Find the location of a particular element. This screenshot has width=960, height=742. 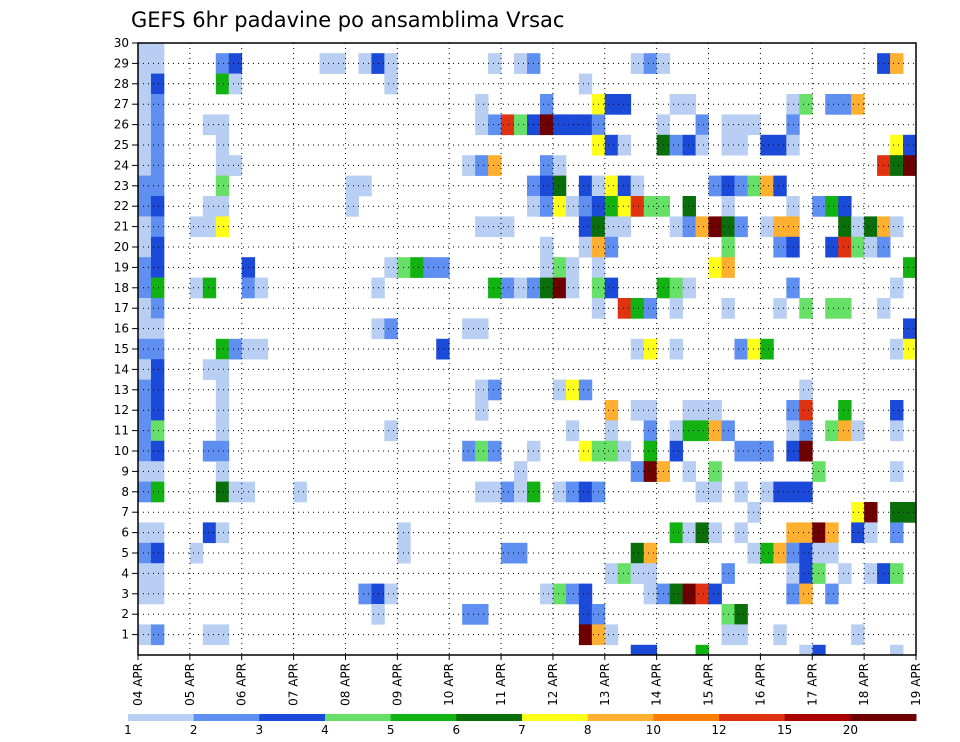

legend-label: 4 is located at coordinates (325, 730).